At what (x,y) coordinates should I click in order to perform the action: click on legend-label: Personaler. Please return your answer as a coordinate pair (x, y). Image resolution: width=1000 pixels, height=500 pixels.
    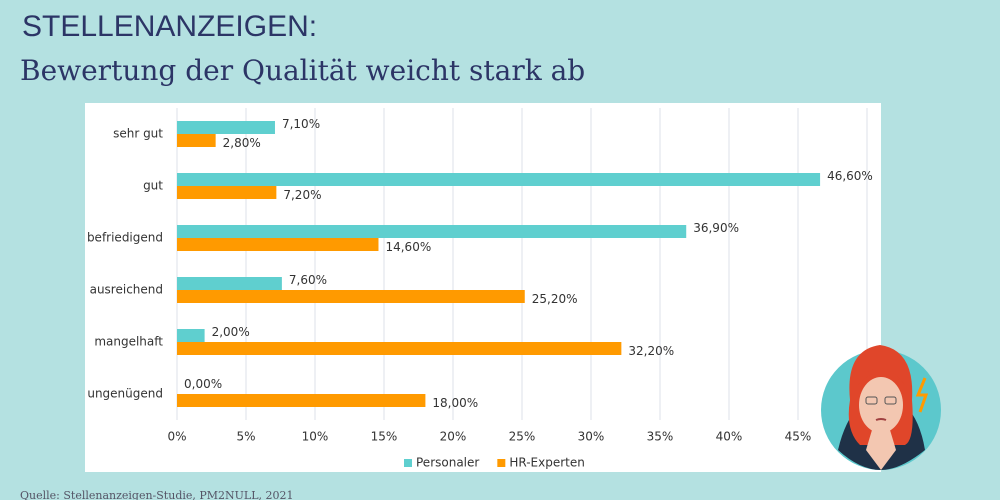
    Looking at the image, I should click on (447, 463).